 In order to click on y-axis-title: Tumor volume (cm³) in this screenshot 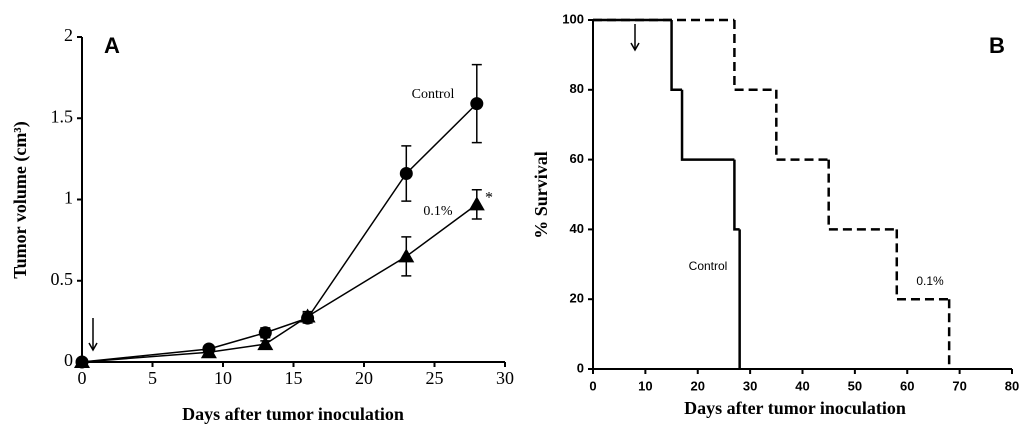, I will do `click(20, 199)`.